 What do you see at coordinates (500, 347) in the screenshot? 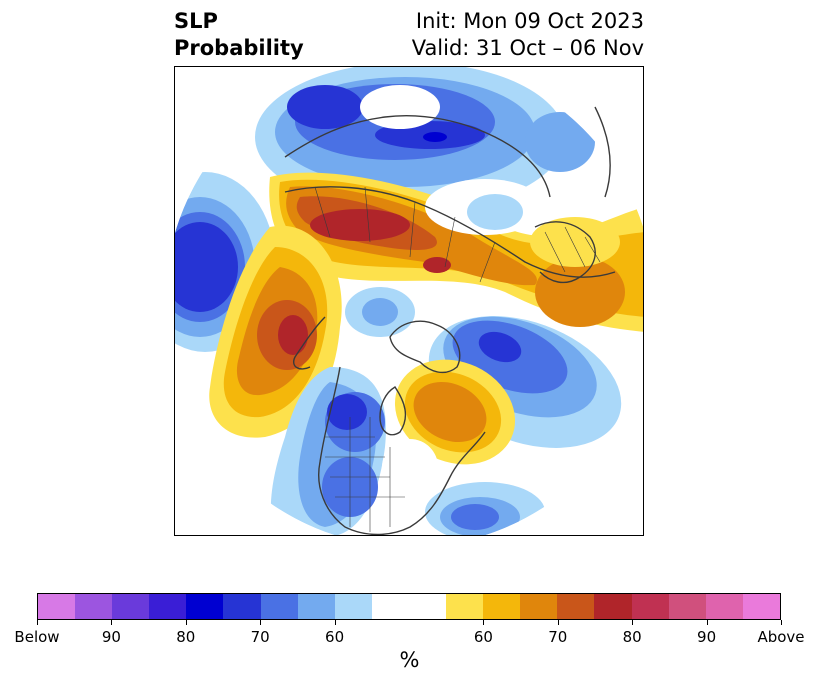
I see `blue-region-atlantic-strong` at bounding box center [500, 347].